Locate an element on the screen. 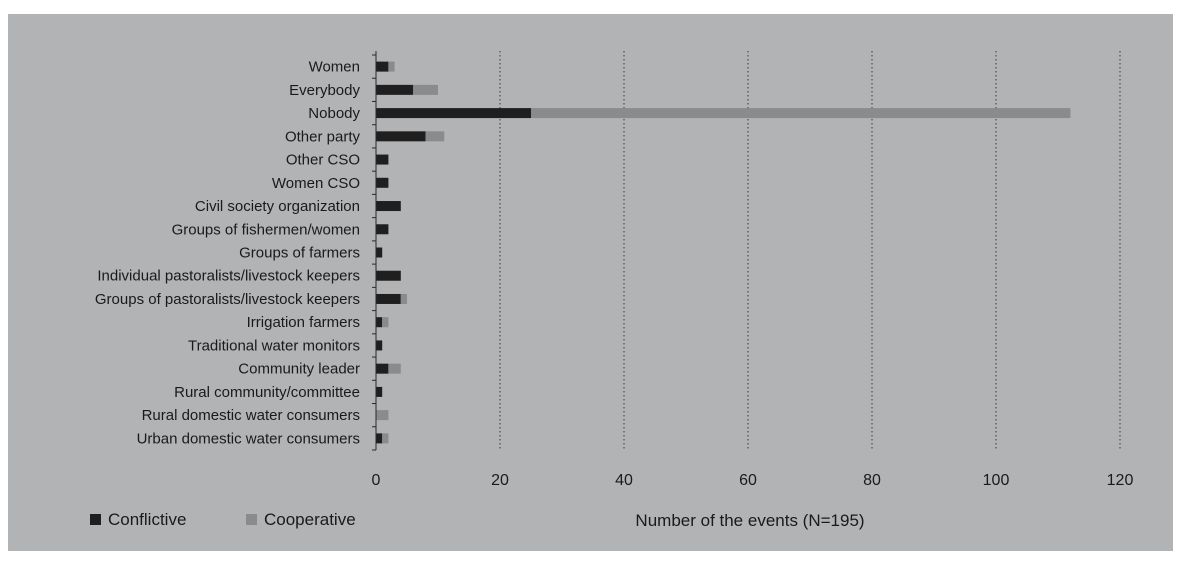 Image resolution: width=1181 pixels, height=563 pixels. category-label: Other CSO is located at coordinates (323, 160).